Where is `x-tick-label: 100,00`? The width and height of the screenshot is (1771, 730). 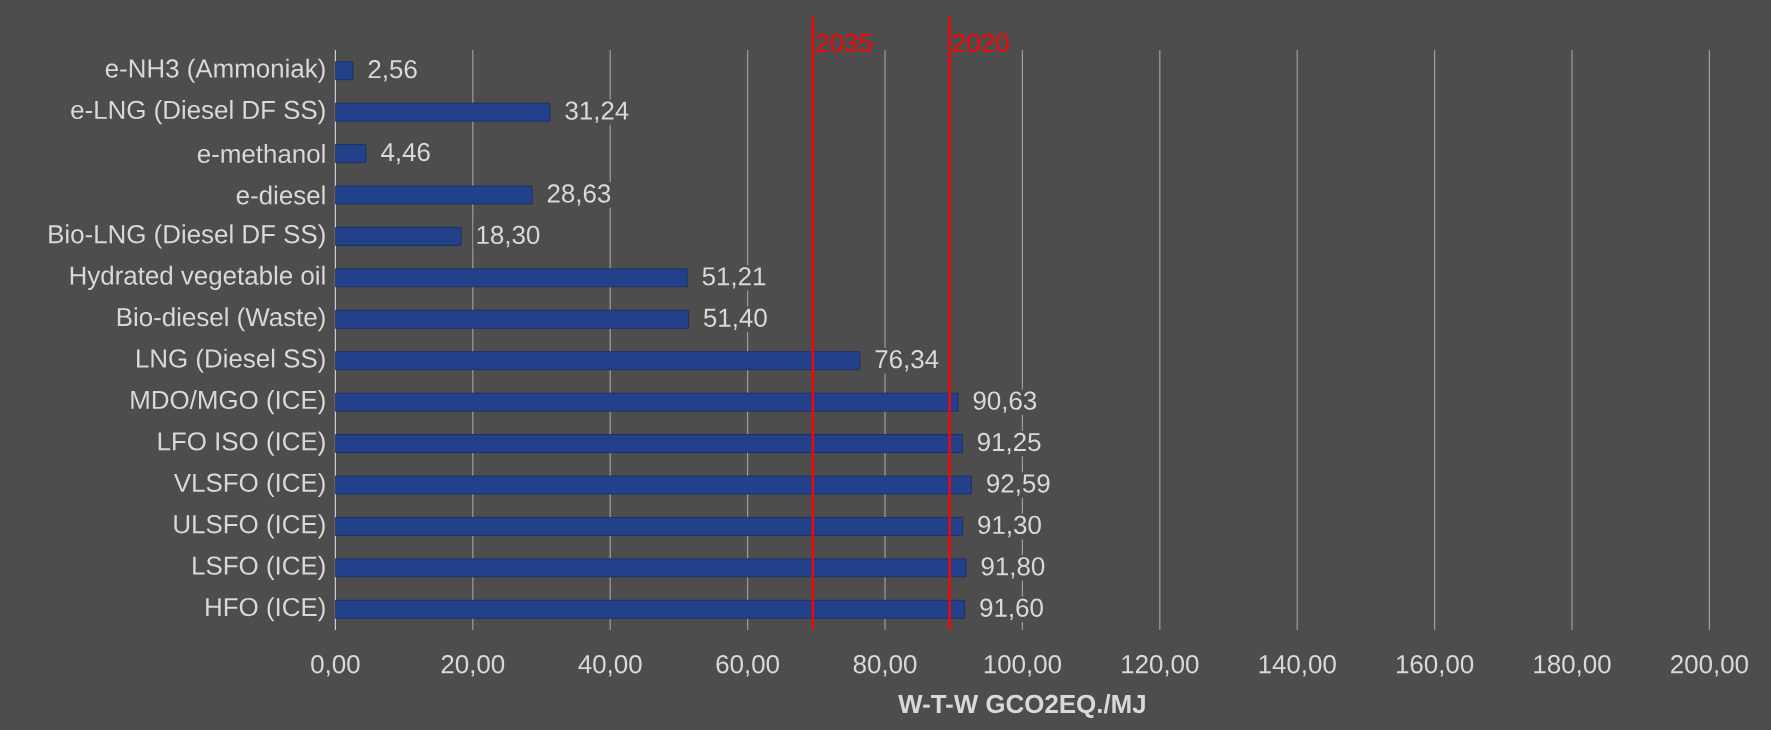
x-tick-label: 100,00 is located at coordinates (1023, 666).